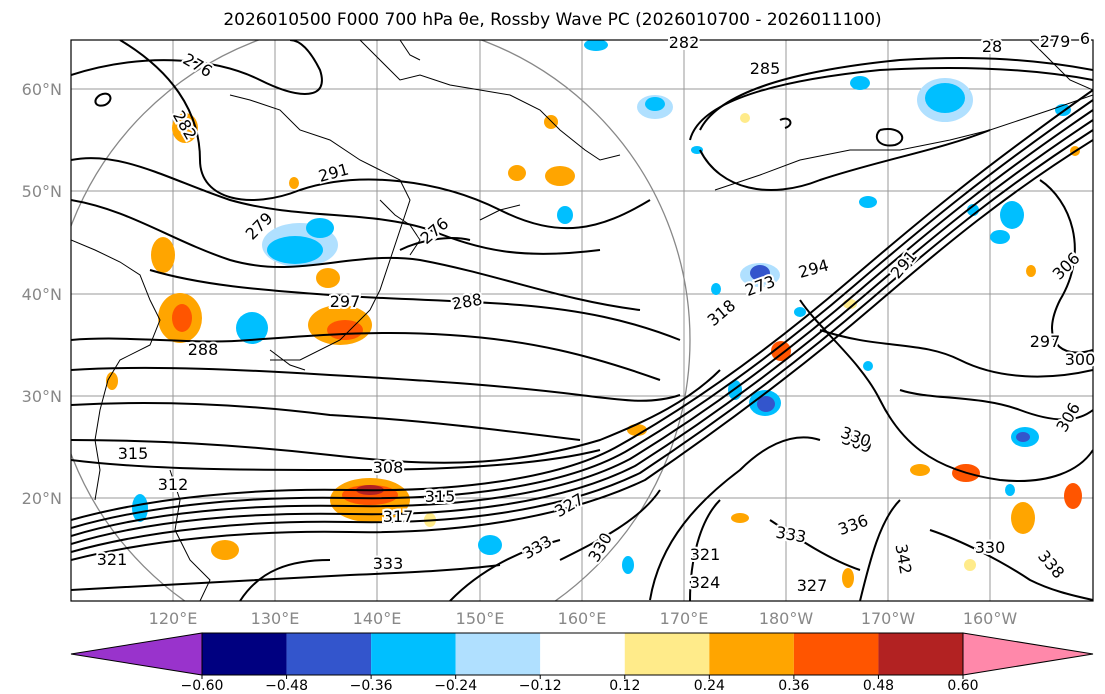 This screenshot has height=694, width=1105. What do you see at coordinates (202, 686) in the screenshot?
I see `colorbar-tick-label: −0.60` at bounding box center [202, 686].